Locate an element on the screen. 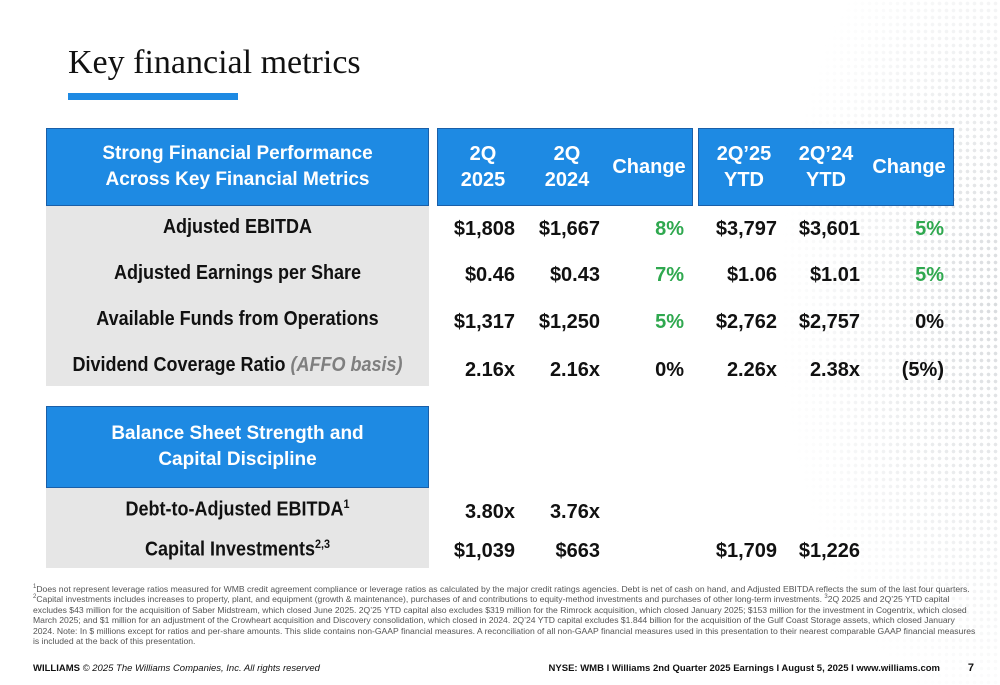  value-cell: 3.76x is located at coordinates (574, 512).